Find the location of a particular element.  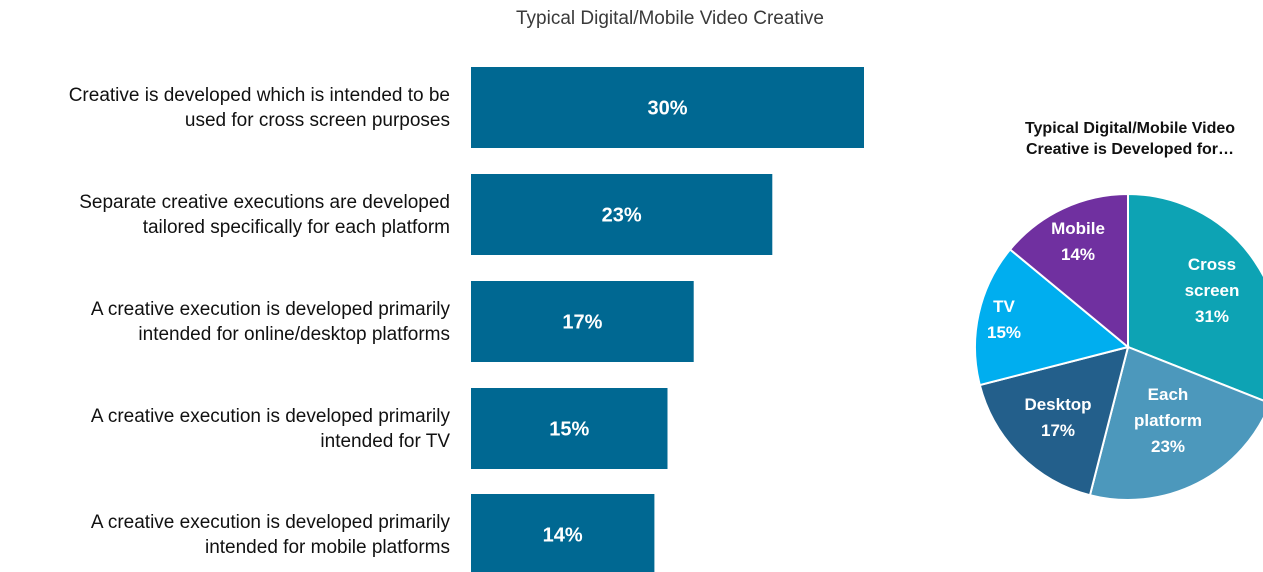

bar-chart-title: Typical Digital/Mobile Video Creative is located at coordinates (670, 18).